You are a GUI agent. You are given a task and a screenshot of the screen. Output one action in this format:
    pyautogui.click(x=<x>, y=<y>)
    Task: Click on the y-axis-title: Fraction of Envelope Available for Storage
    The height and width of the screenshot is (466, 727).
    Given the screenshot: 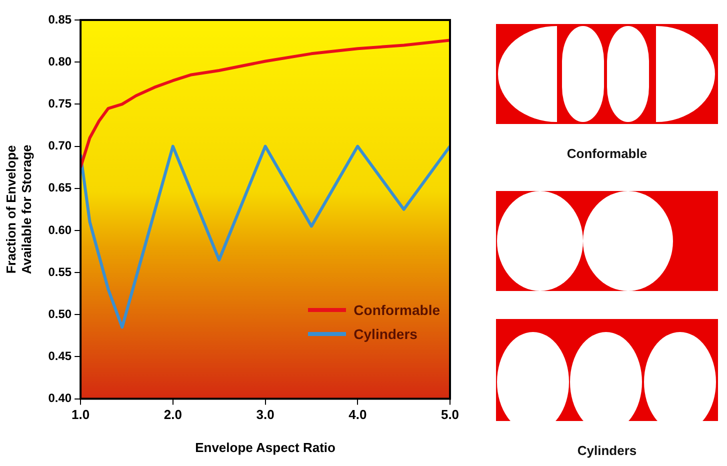 What is the action you would take?
    pyautogui.click(x=18, y=209)
    